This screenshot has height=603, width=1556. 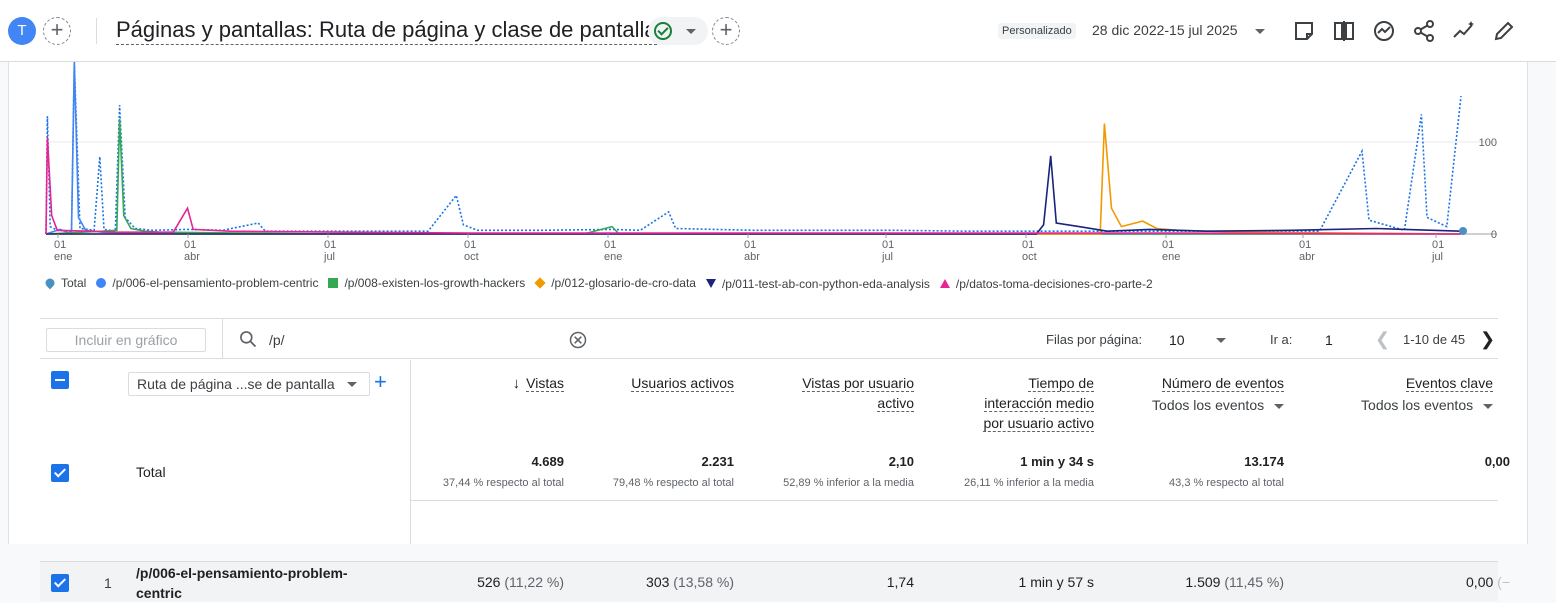 What do you see at coordinates (207, 283) in the screenshot?
I see `legend-item: /p/006-el-pensamiento-problem-centric` at bounding box center [207, 283].